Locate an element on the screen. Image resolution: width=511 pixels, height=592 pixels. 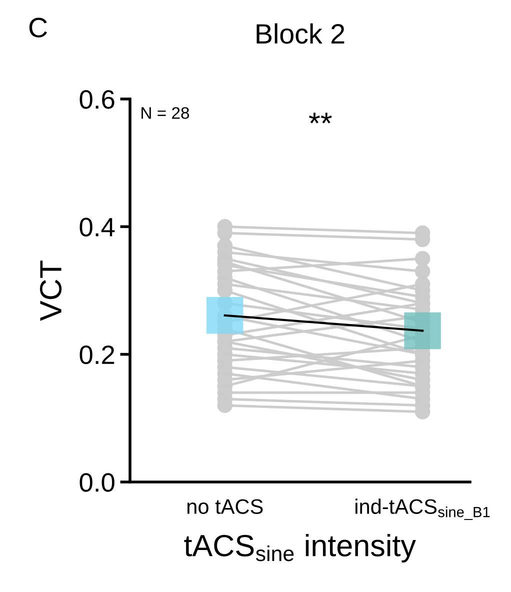
y-axis-title: VCT is located at coordinates (51, 290).